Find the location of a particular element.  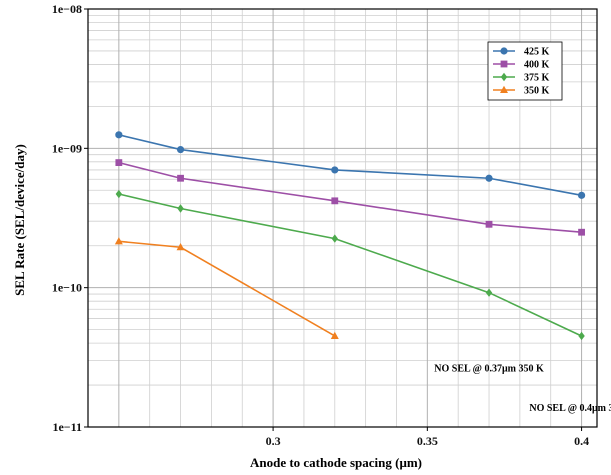

y-axis-title: SEL Rate (SEL/device/day) is located at coordinates (19, 220).